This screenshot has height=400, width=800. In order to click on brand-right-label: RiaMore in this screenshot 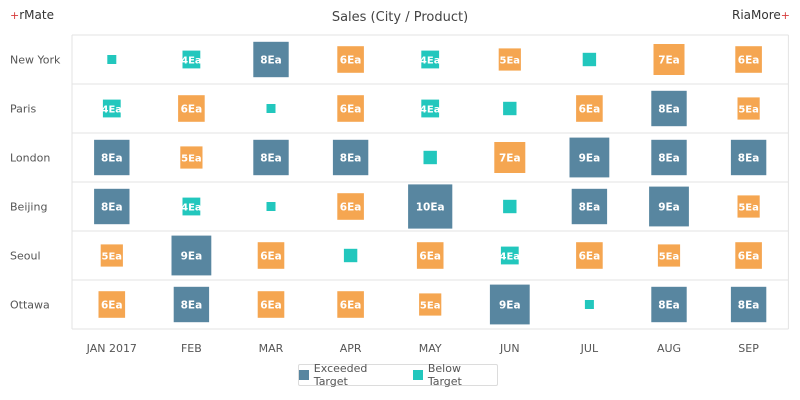, I will do `click(756, 15)`.